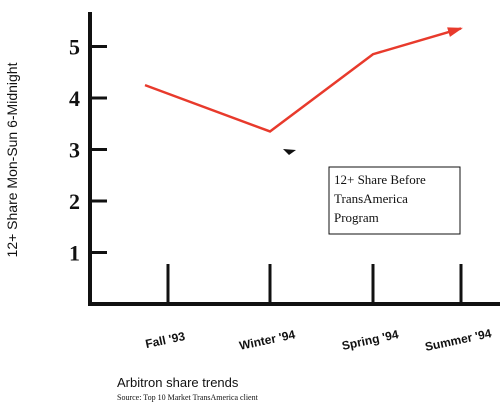 The height and width of the screenshot is (413, 504). I want to click on x-tick-label: Summer '94, so click(458, 340).